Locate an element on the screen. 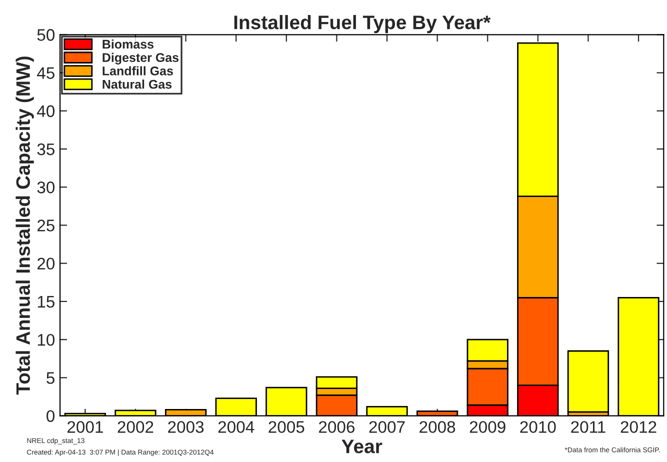  y-tick-label: 20 is located at coordinates (46, 264).